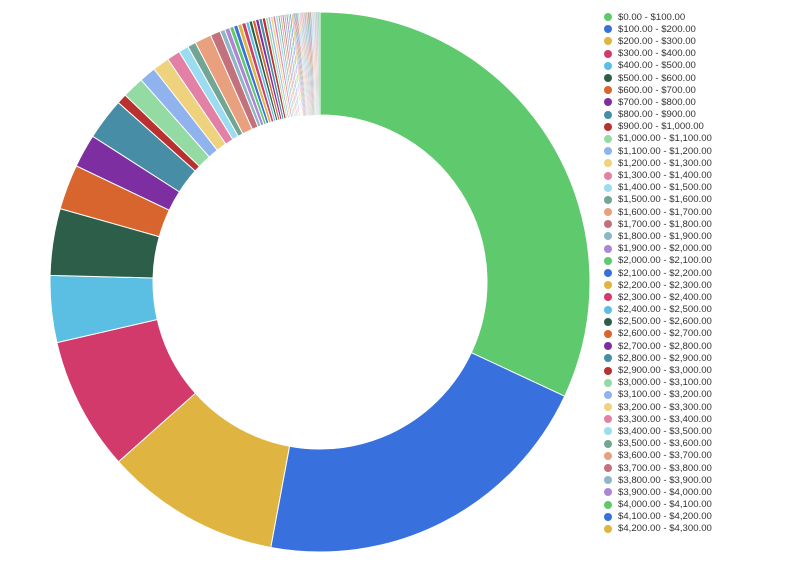 The image size is (802, 571). I want to click on legend-item: $1,600.00 - $1,700.00, so click(700, 212).